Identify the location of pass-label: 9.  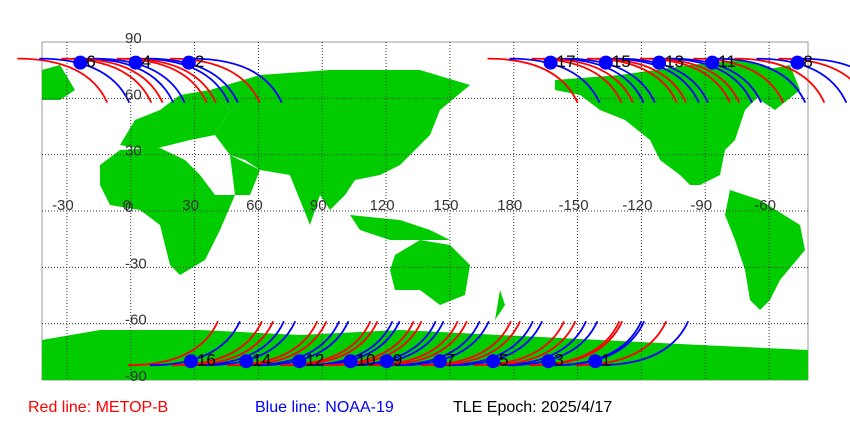
(397, 360).